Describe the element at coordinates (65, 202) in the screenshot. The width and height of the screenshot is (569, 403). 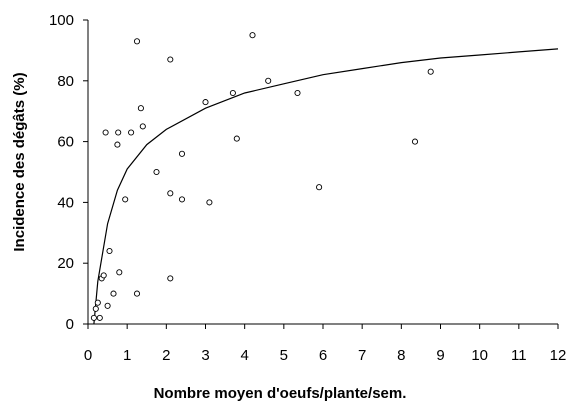
I see `y-tick-label: 40` at that location.